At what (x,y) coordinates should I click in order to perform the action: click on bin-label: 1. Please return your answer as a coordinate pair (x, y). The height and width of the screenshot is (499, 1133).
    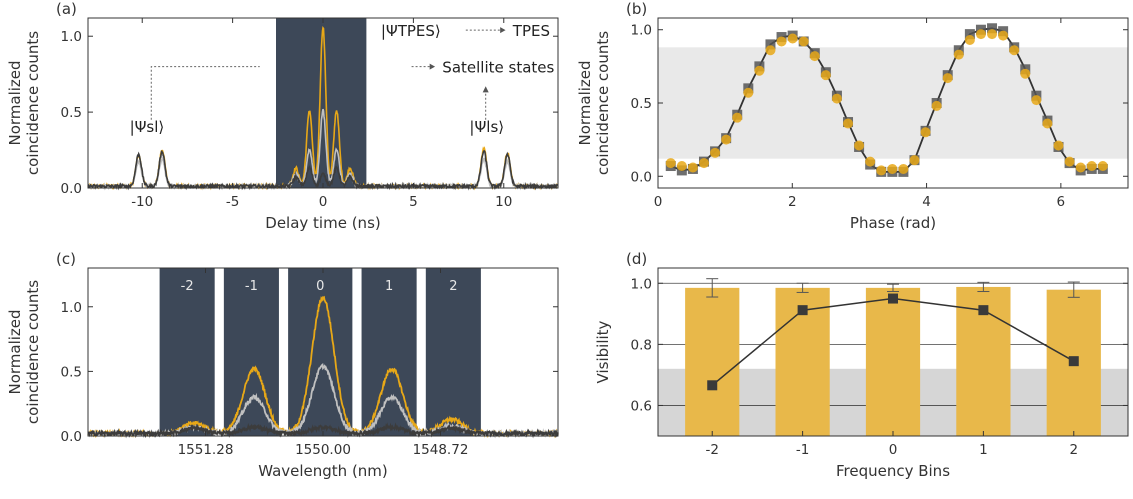
    Looking at the image, I should click on (389, 286).